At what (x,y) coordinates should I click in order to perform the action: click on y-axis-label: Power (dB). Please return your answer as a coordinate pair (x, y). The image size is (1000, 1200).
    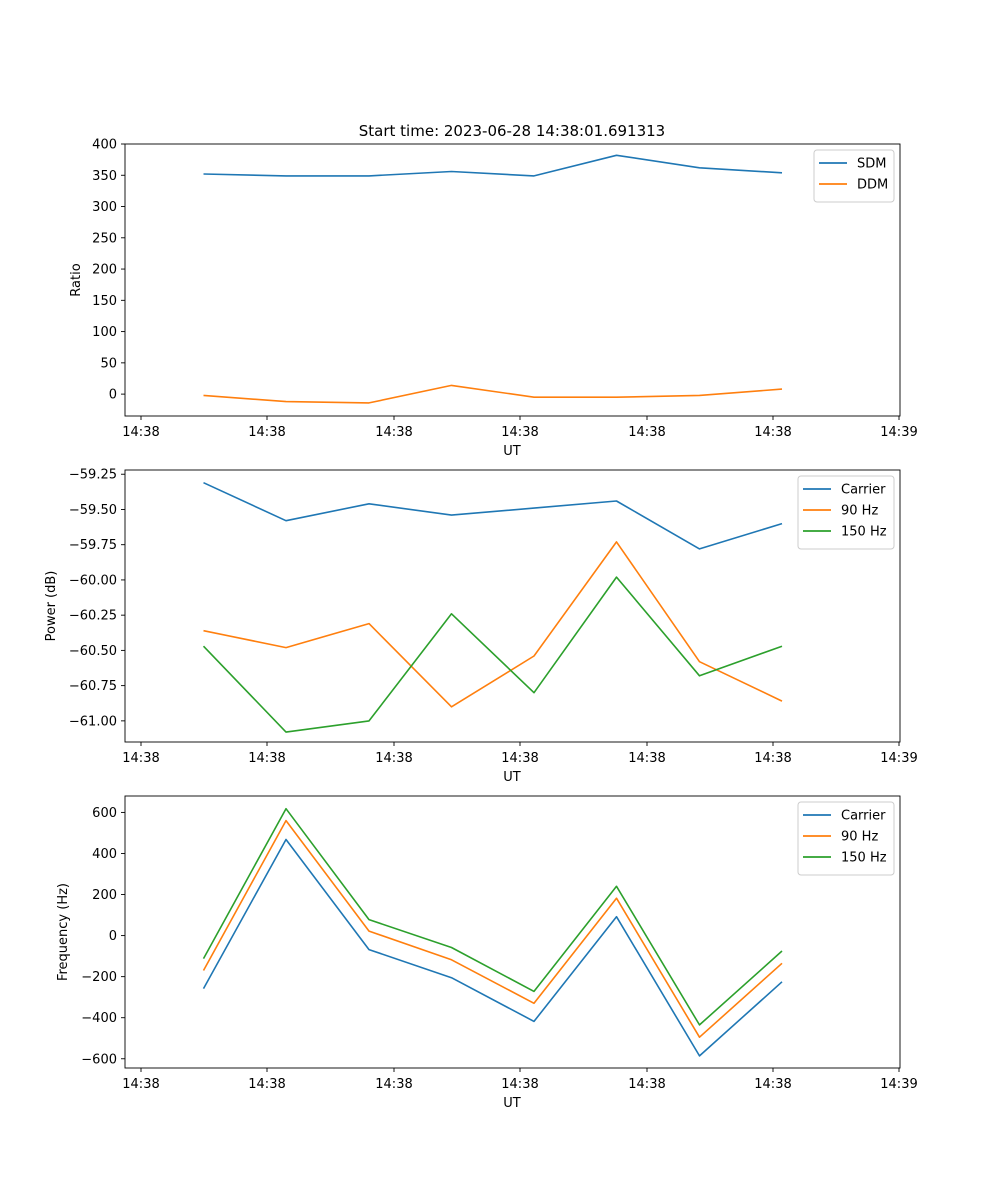
    Looking at the image, I should click on (51, 606).